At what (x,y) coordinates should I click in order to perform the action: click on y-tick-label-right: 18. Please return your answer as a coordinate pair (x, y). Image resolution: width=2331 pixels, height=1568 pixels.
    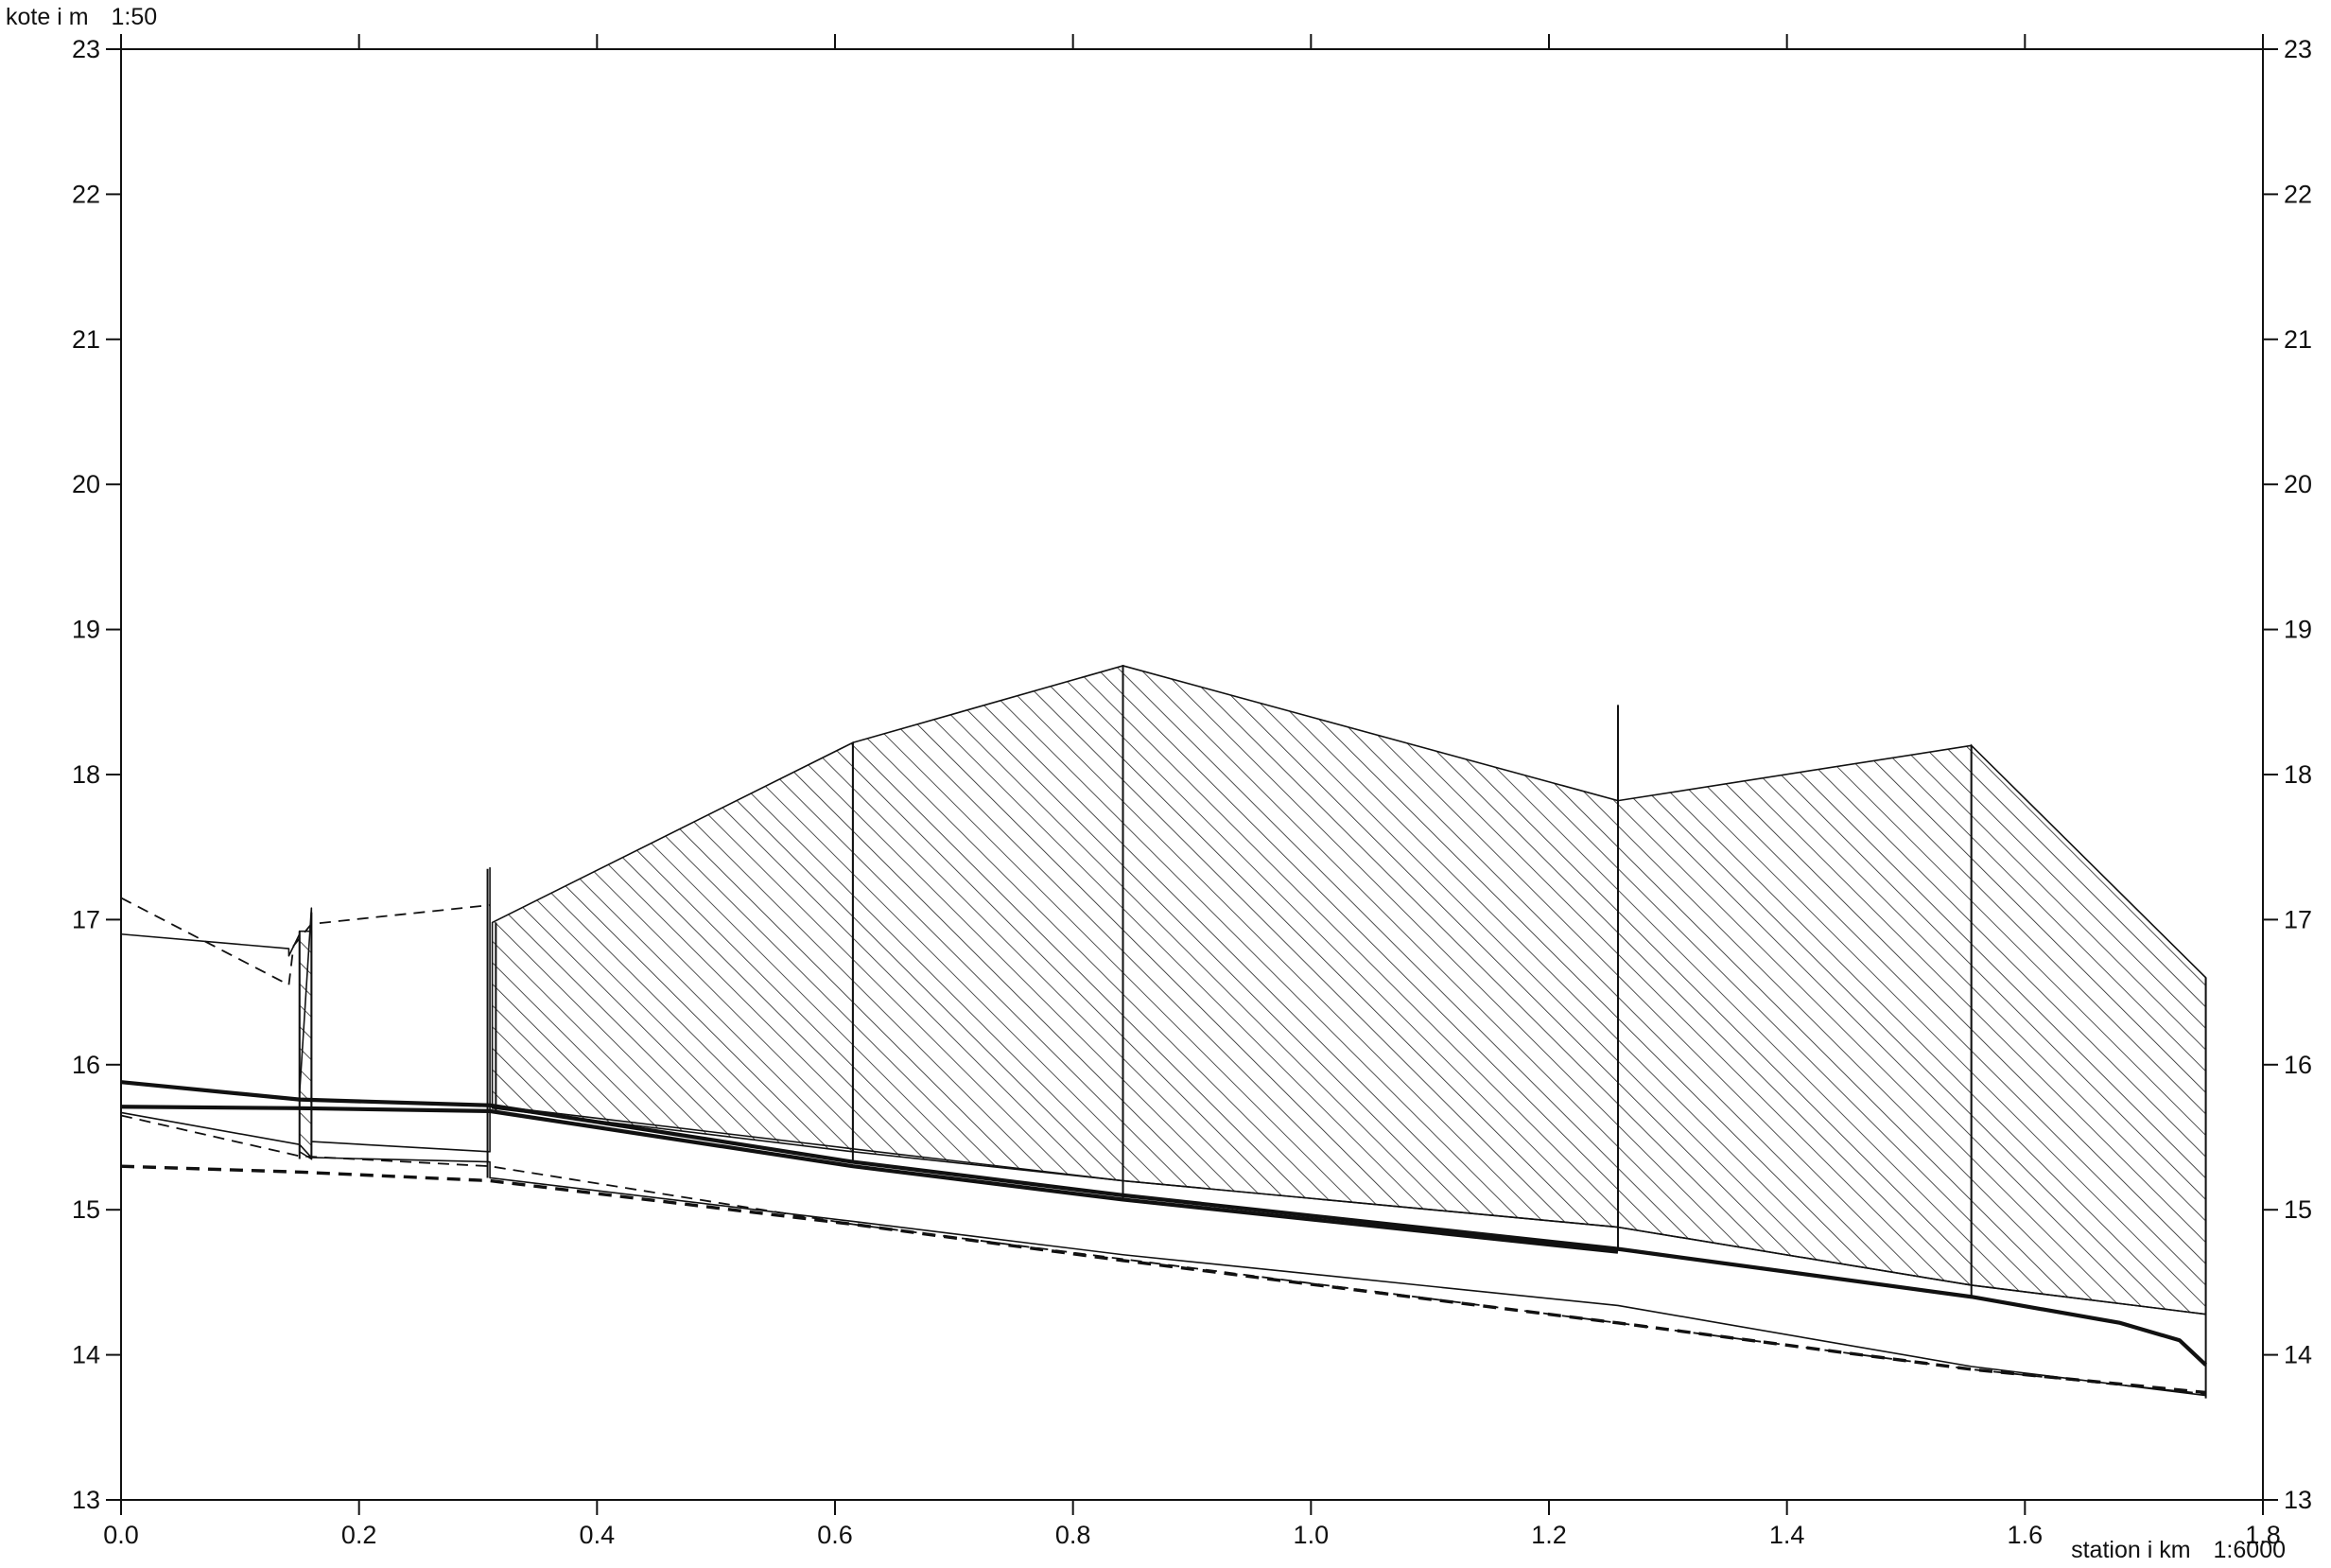
    Looking at the image, I should click on (2298, 775).